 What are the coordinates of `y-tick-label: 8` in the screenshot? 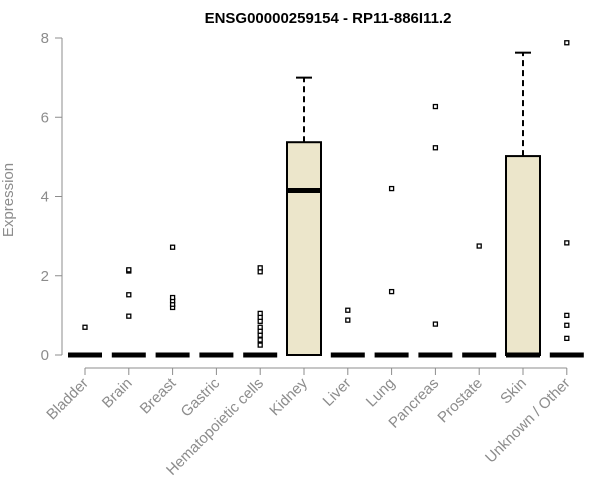 It's located at (45, 38).